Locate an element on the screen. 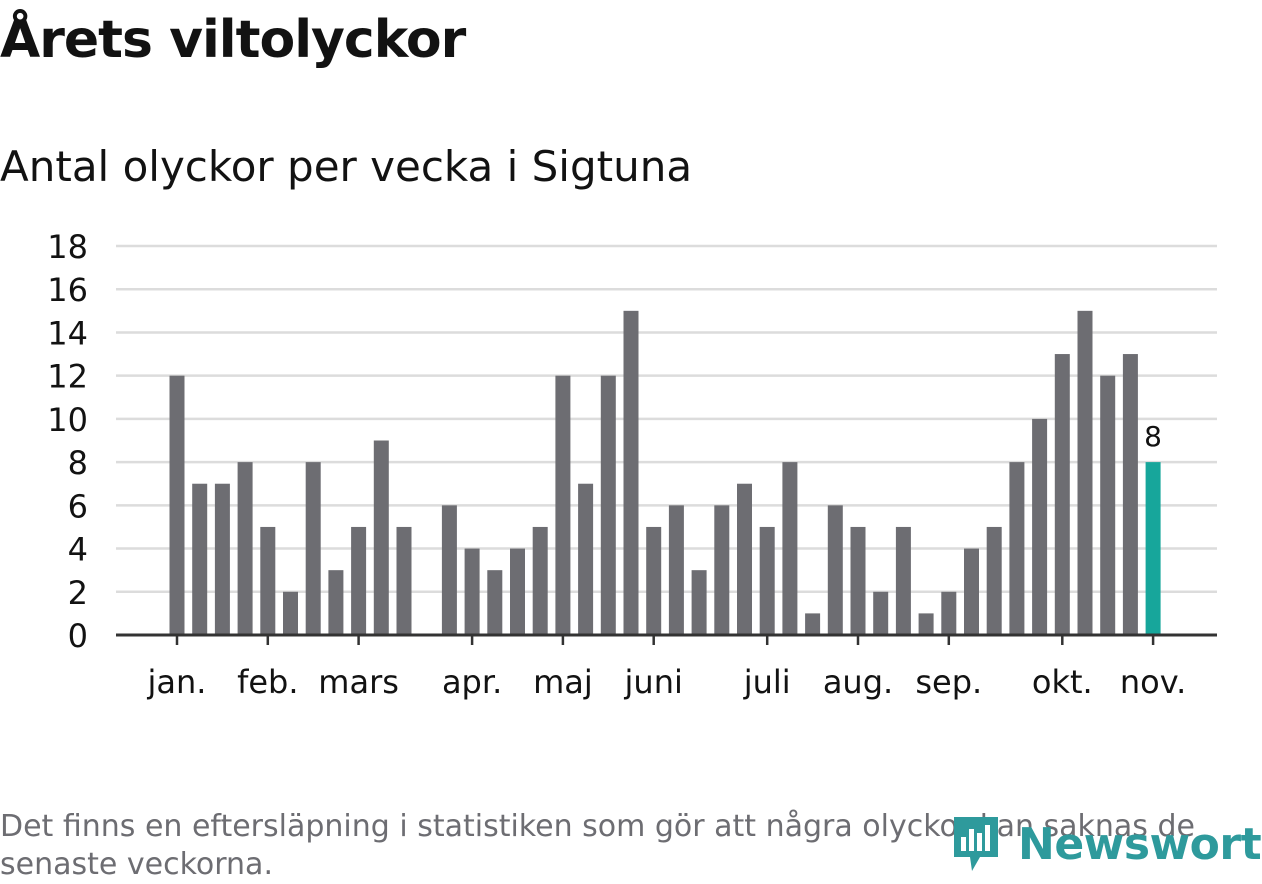 This screenshot has height=884, width=1262. y-tick-label: 12 is located at coordinates (67, 377).